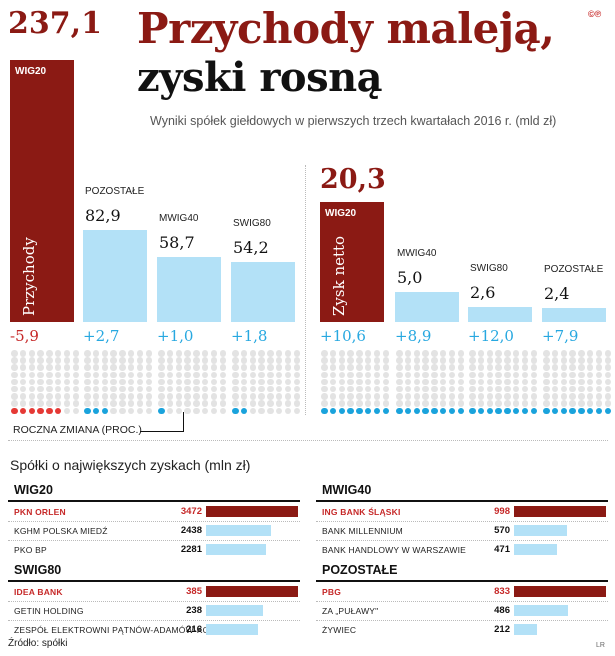 Image resolution: width=615 pixels, height=656 pixels. I want to click on chart1-change-label-2: +12,0, so click(491, 336).